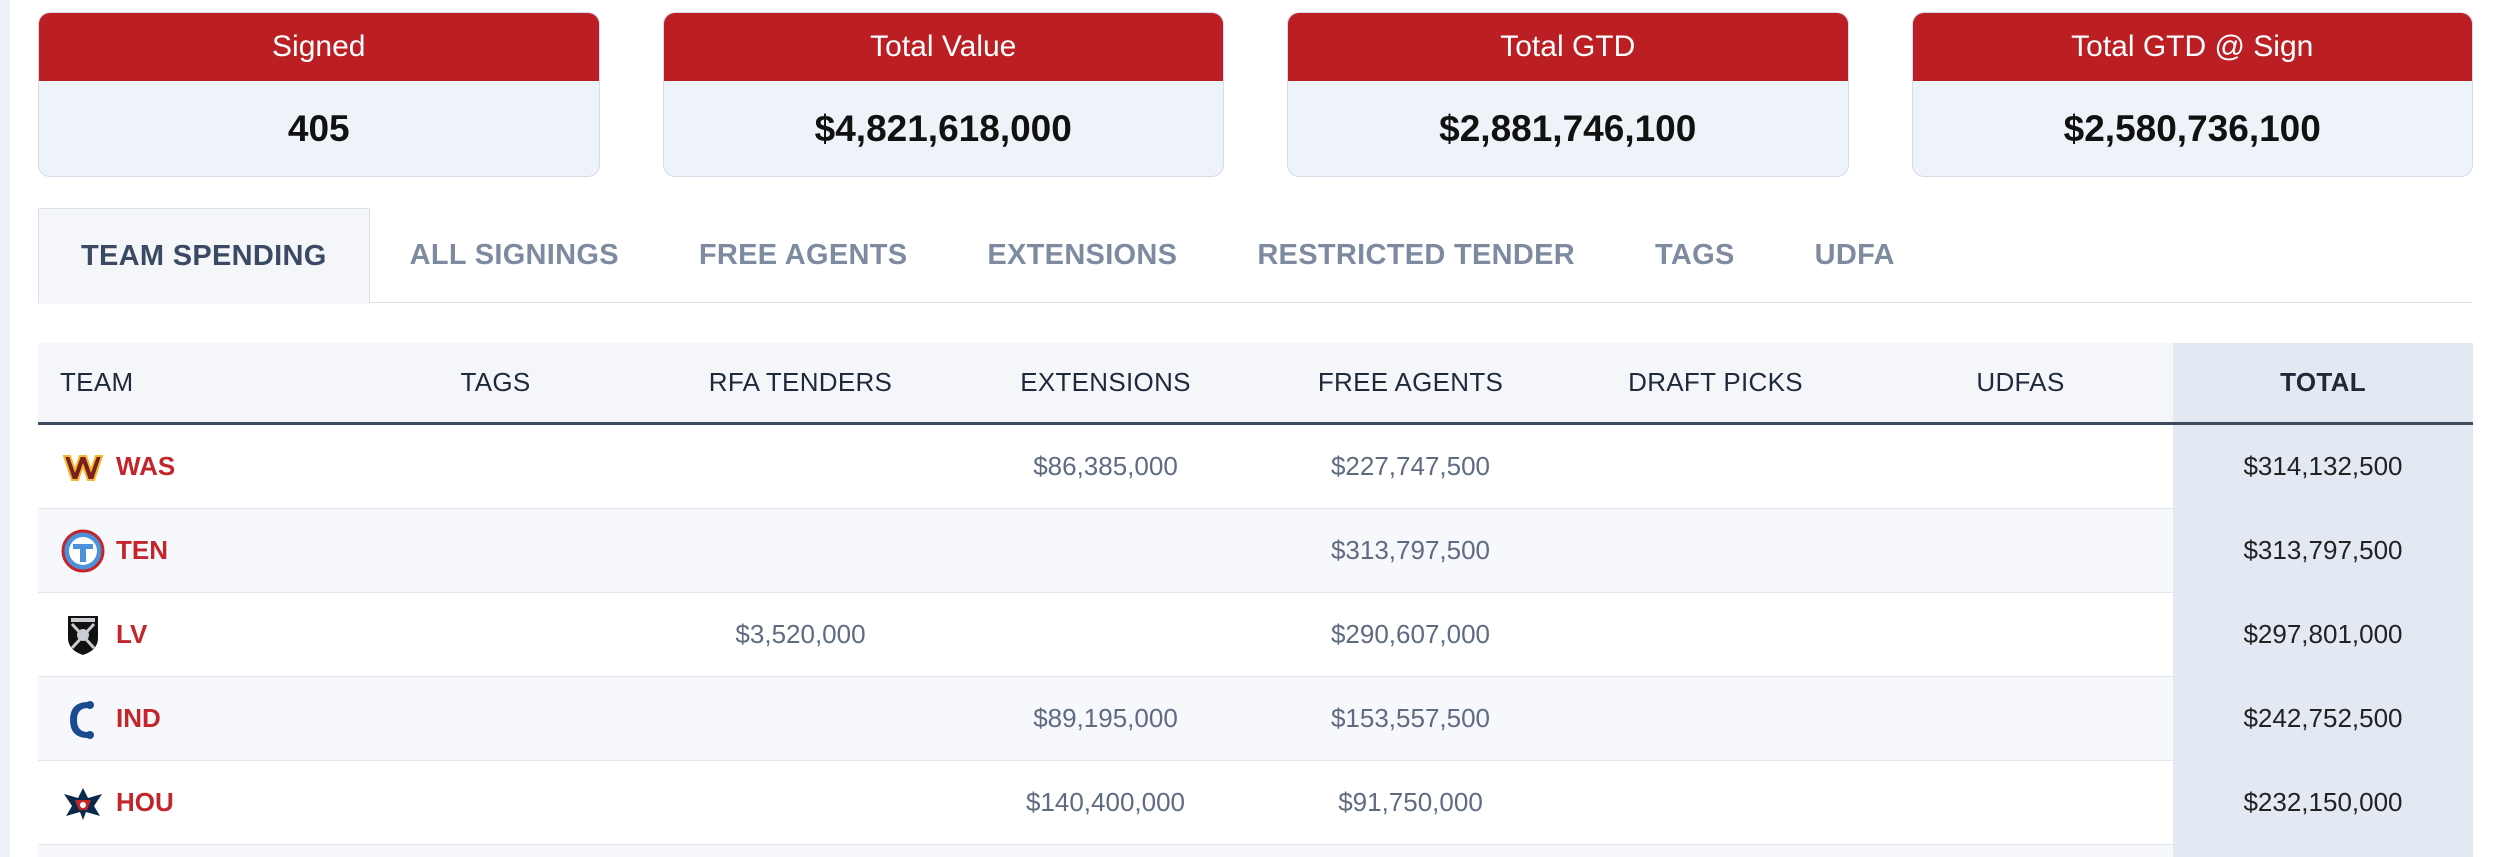 Image resolution: width=2503 pixels, height=857 pixels. Describe the element at coordinates (1105, 382) in the screenshot. I see `column-header-extensions: EXTENSIONS` at that location.